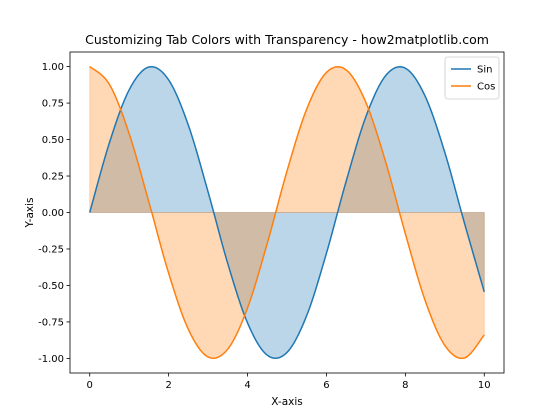 The image size is (560, 420). Describe the element at coordinates (486, 87) in the screenshot. I see `legend-label: Cos` at that location.